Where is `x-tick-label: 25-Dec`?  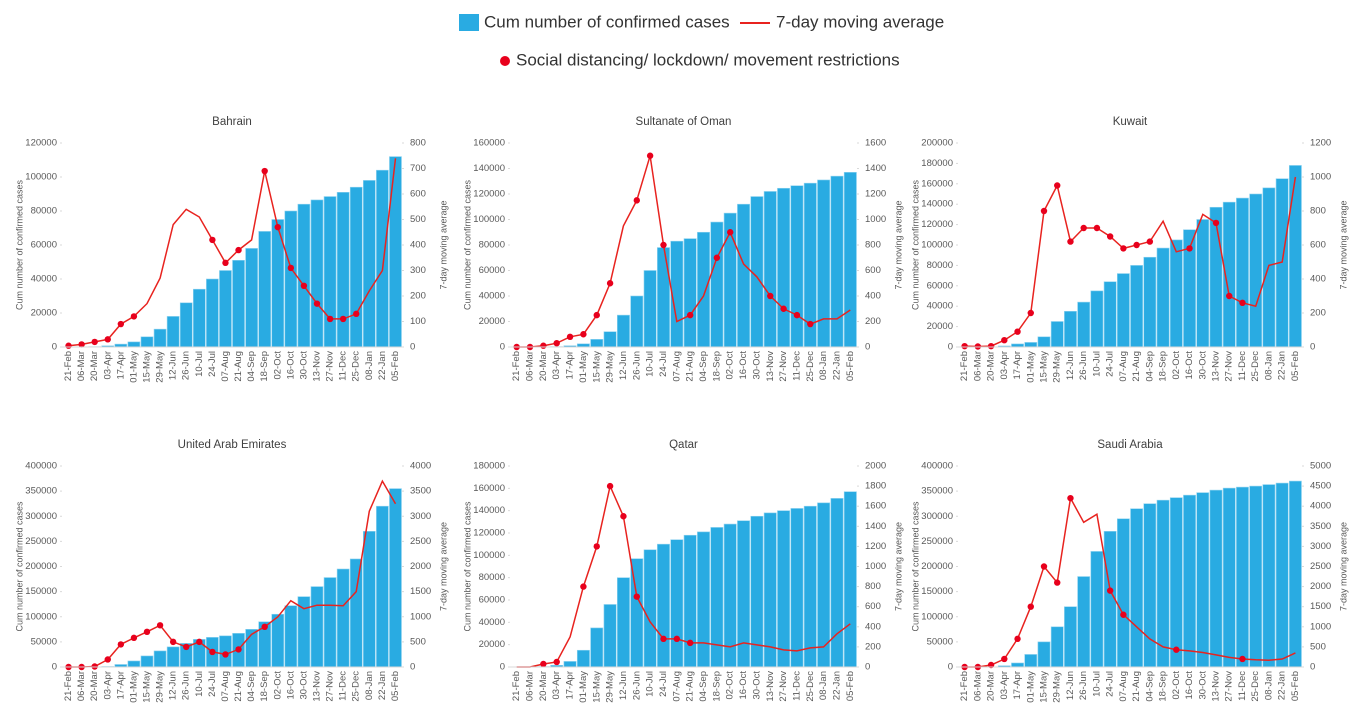
x-tick-label: 25-Dec is located at coordinates (1255, 366).